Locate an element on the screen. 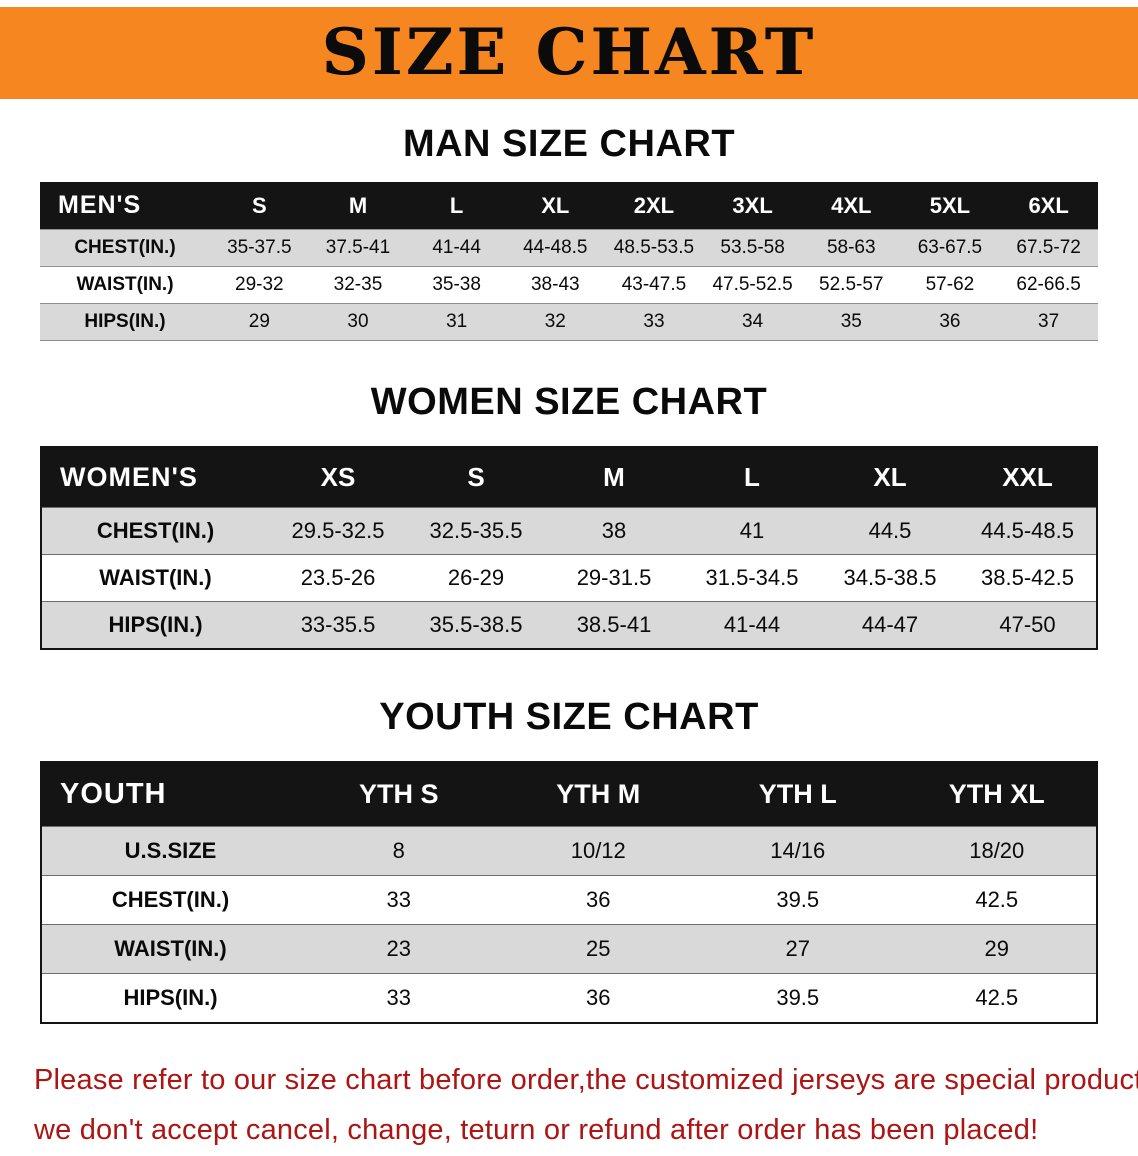 This screenshot has width=1138, height=1156. size-value: 38 is located at coordinates (614, 530).